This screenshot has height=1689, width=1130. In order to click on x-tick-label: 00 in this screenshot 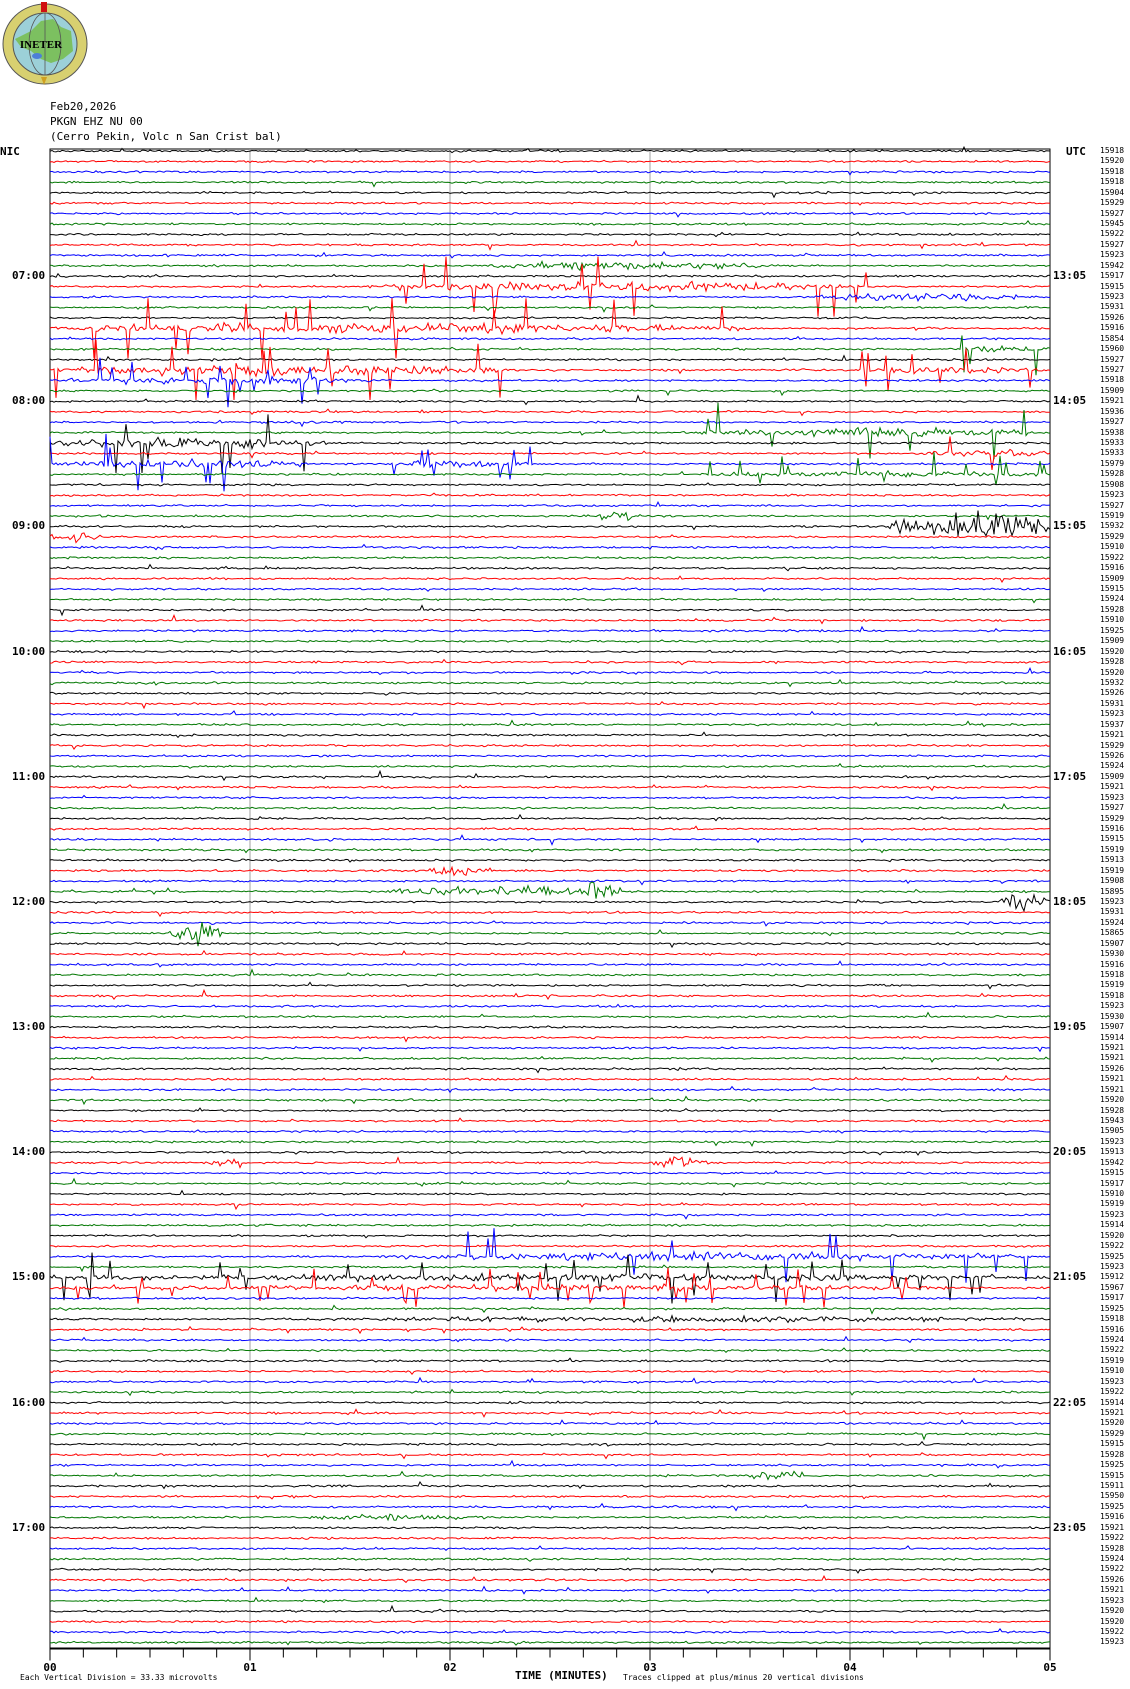, I will do `click(50, 1668)`.